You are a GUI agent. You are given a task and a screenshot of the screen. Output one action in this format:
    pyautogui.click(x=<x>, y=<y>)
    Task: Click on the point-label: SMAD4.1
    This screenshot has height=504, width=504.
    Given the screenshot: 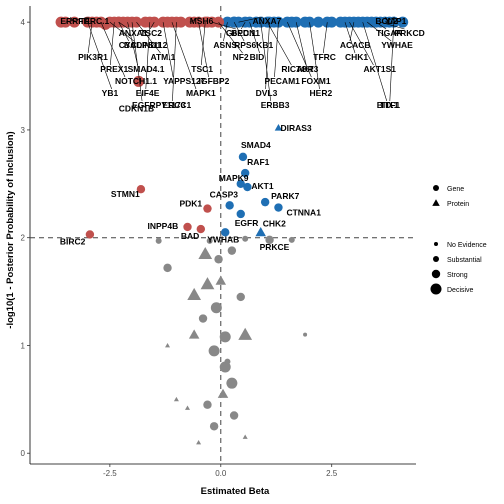 What is the action you would take?
    pyautogui.click(x=146, y=69)
    